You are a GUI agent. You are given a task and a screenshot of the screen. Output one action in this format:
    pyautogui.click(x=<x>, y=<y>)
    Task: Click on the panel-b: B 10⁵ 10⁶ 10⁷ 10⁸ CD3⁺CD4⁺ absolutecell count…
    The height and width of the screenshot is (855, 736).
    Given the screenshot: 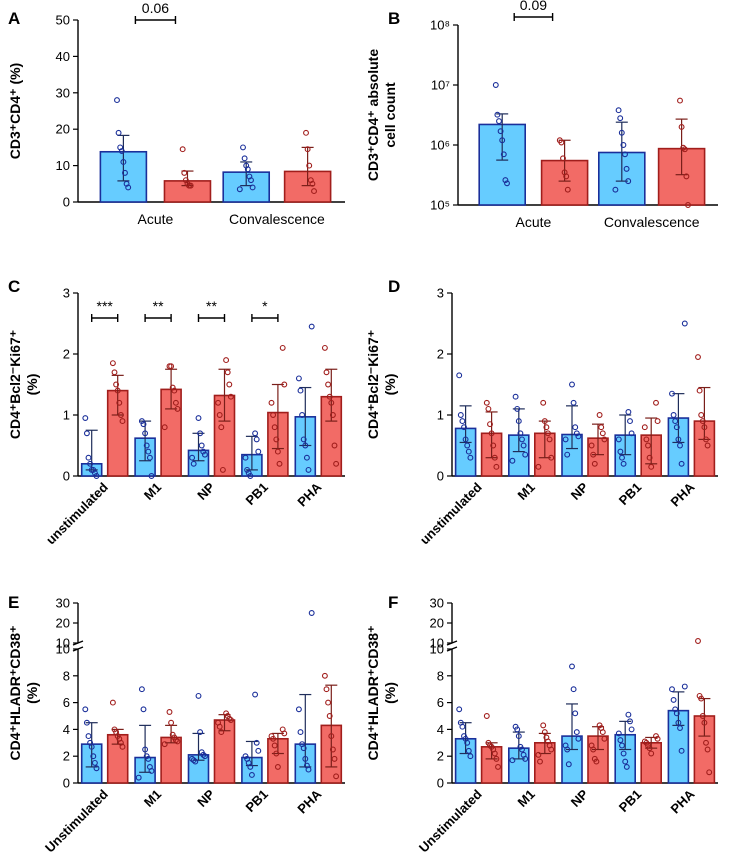 What is the action you would take?
    pyautogui.click(x=541, y=115)
    